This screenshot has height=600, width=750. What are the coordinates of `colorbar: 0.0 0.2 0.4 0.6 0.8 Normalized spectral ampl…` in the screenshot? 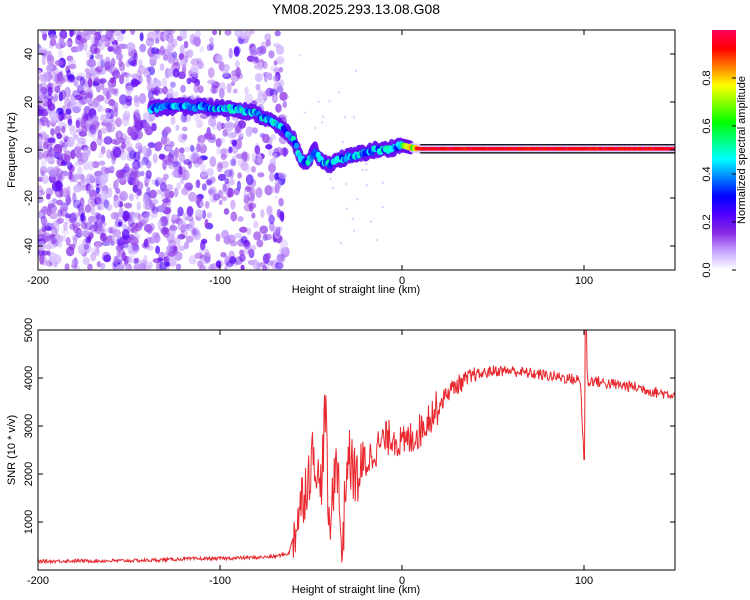 It's located at (724, 154).